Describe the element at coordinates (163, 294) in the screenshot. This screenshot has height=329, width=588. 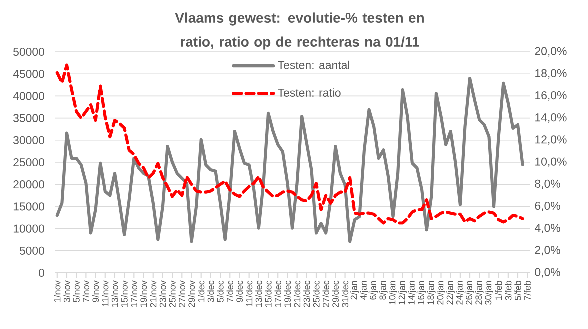
I see `x-tick-label: 23/nov` at that location.